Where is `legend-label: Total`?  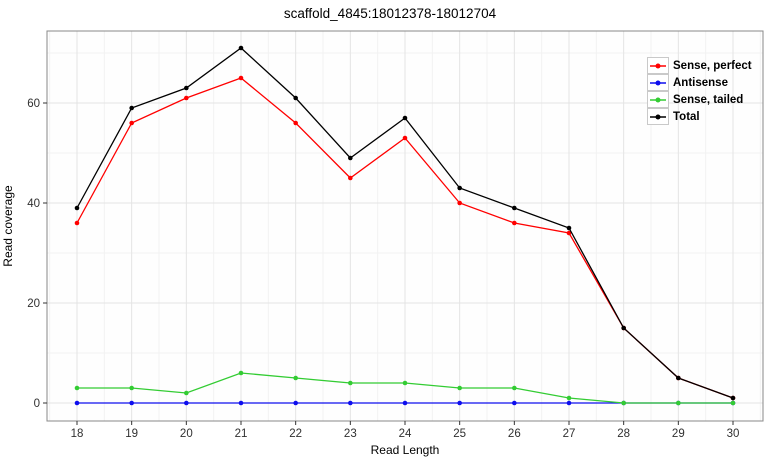
legend-label: Total is located at coordinates (686, 116).